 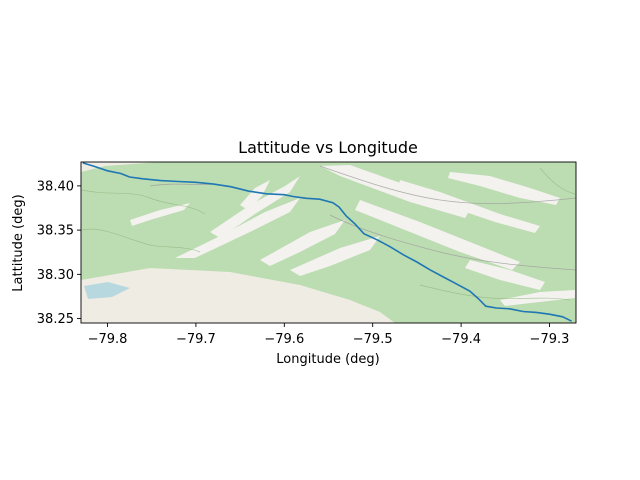 What do you see at coordinates (328, 147) in the screenshot?
I see `chart-title: Lattitude vs Longitude` at bounding box center [328, 147].